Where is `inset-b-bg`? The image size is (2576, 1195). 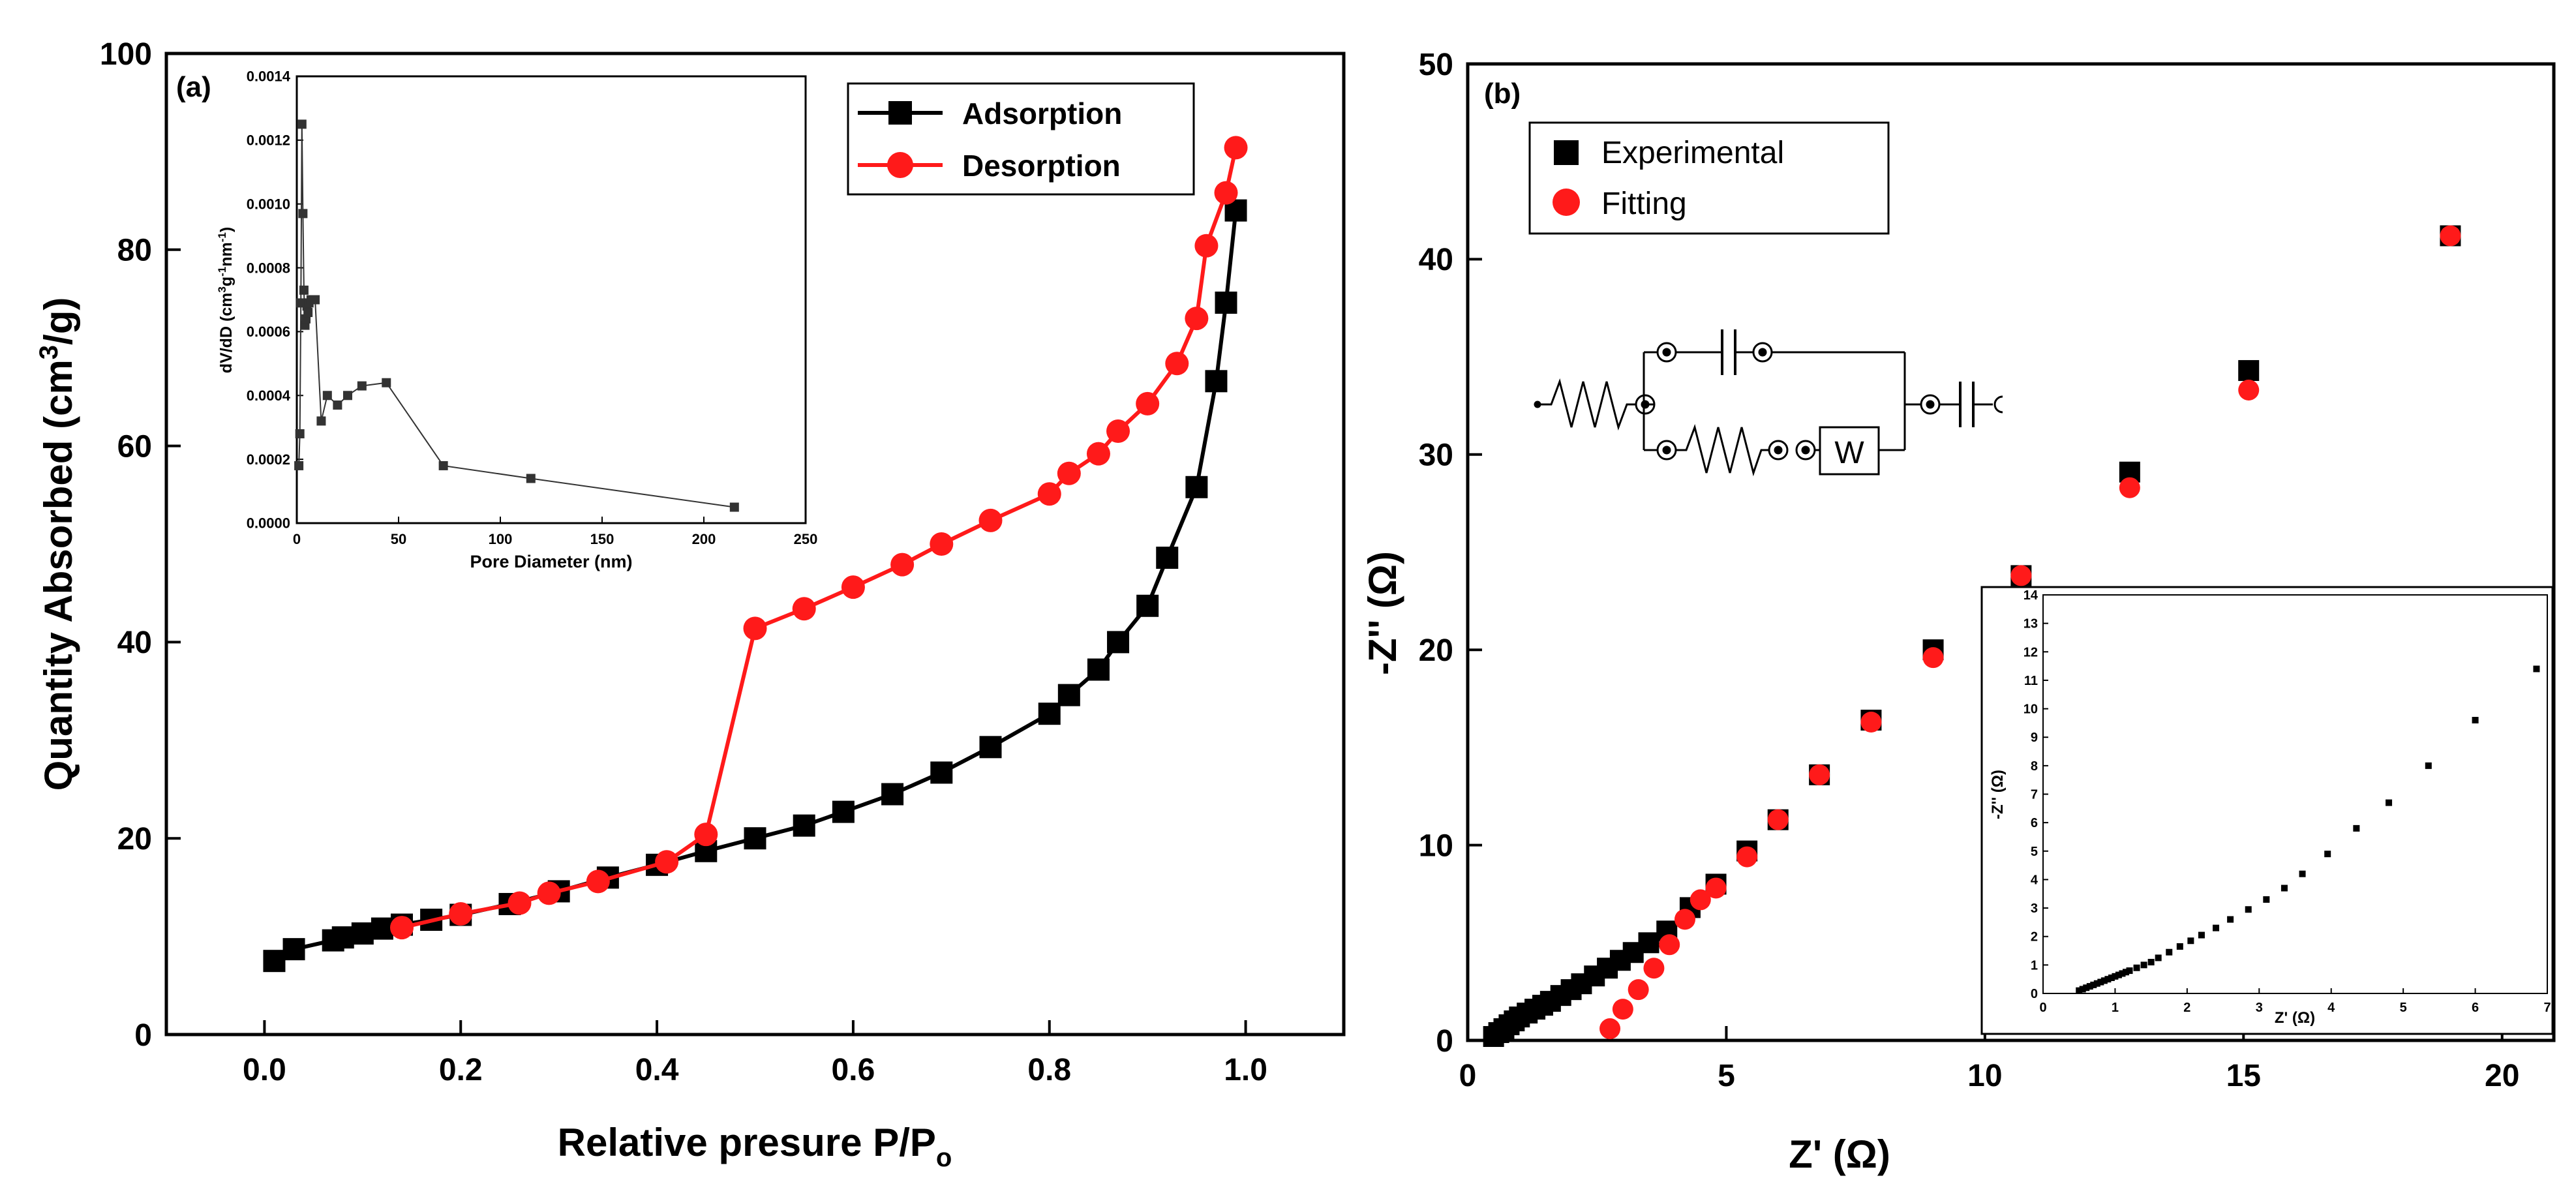 inset-b-bg is located at coordinates (2267, 810).